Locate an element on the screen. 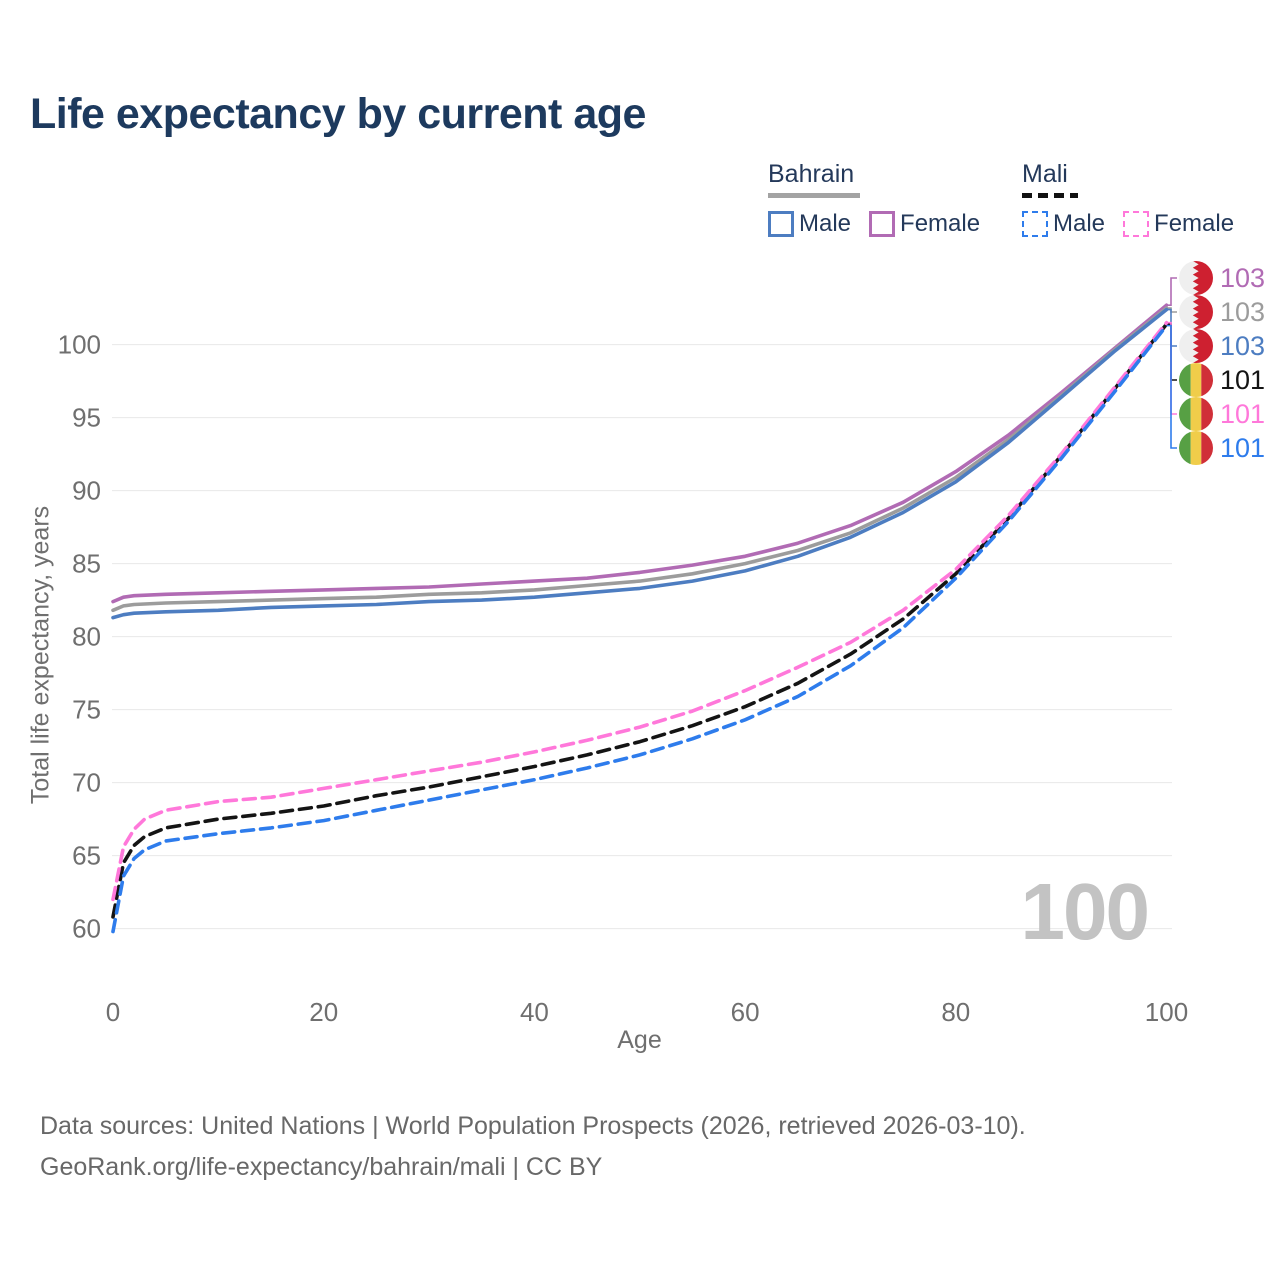 The height and width of the screenshot is (1280, 1280). bahrain-female-swatch is located at coordinates (882, 224).